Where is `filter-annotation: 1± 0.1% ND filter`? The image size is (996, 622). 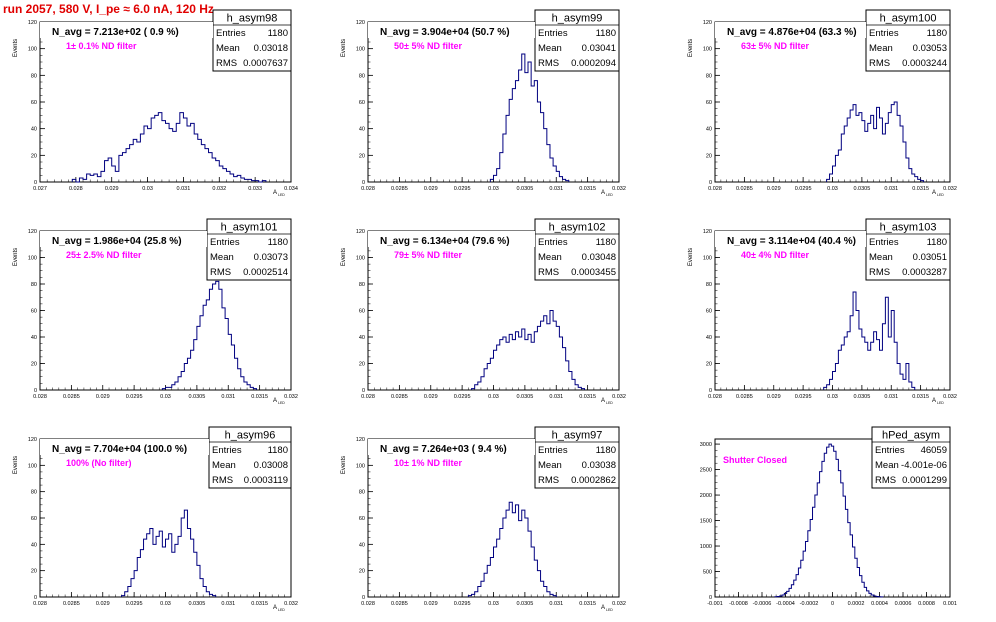
filter-annotation: 1± 0.1% ND filter is located at coordinates (101, 46).